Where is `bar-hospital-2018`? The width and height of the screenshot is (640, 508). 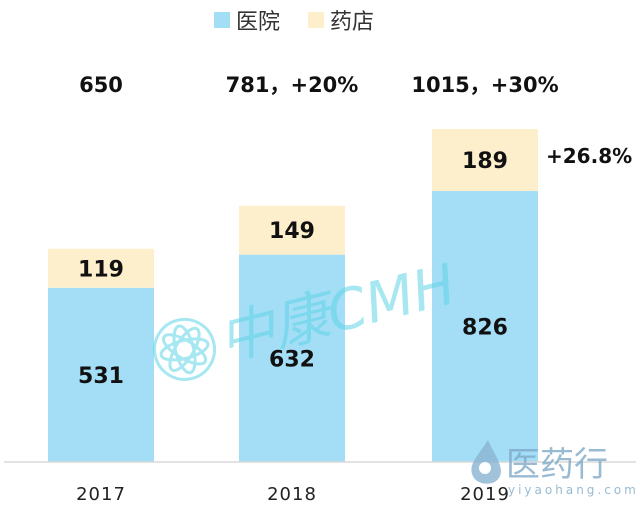
bar-hospital-2018 is located at coordinates (292, 358).